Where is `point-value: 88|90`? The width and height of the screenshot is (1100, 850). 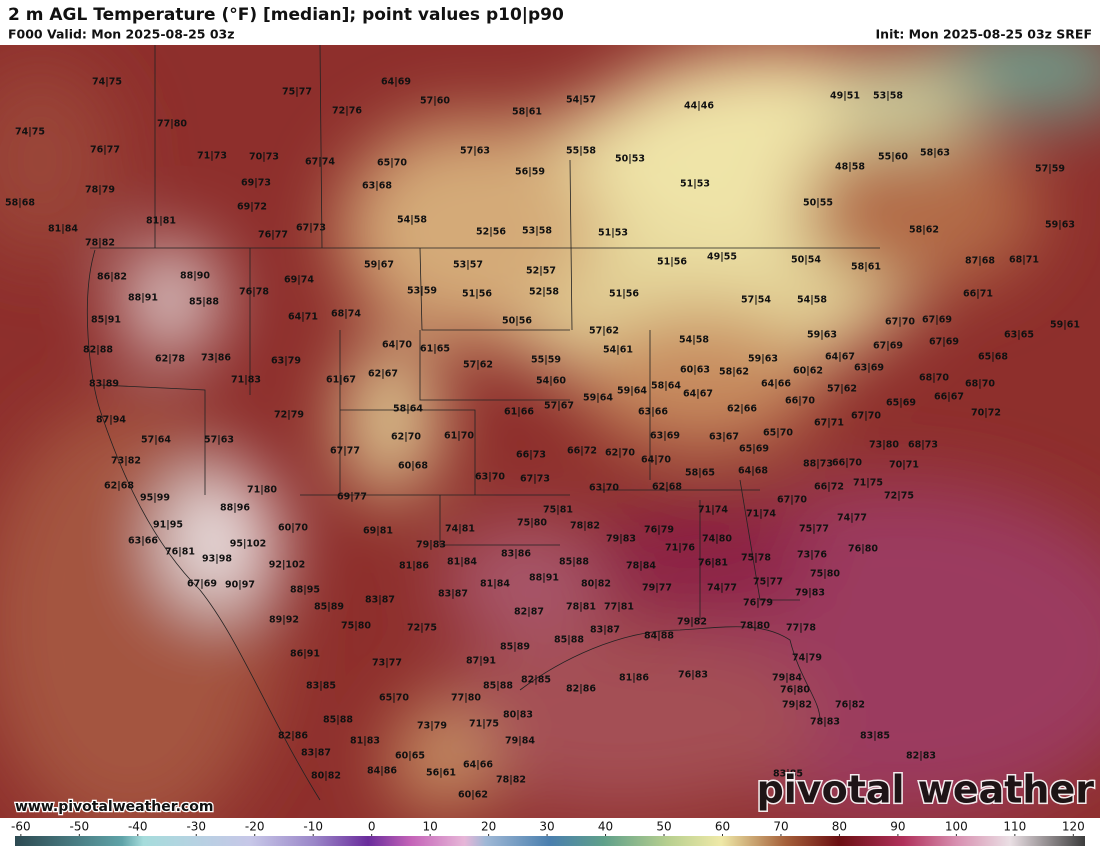
point-value: 88|90 is located at coordinates (195, 276).